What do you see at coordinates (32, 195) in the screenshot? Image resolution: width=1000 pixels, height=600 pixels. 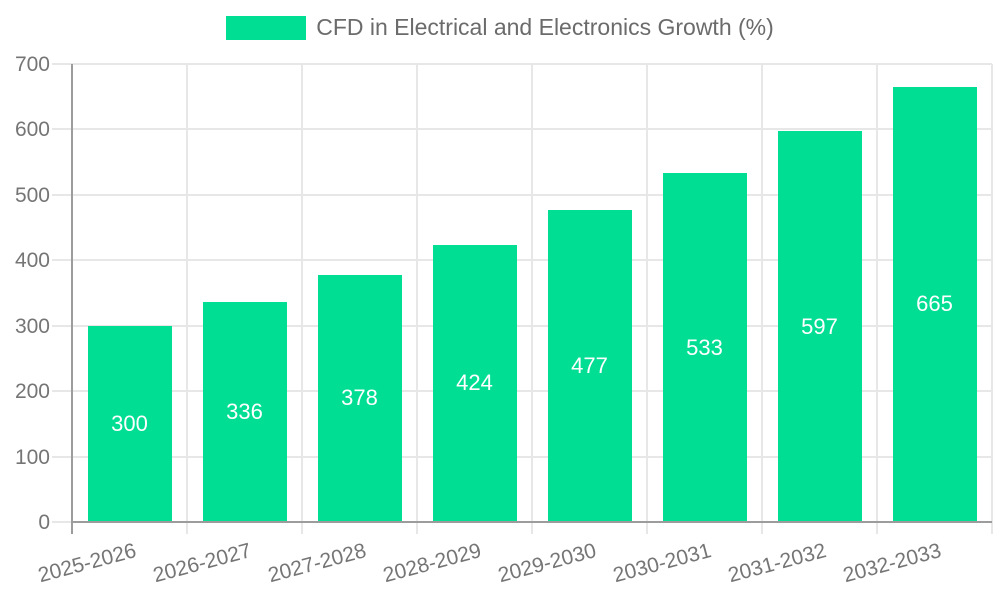 I see `y-tick-label: 500` at bounding box center [32, 195].